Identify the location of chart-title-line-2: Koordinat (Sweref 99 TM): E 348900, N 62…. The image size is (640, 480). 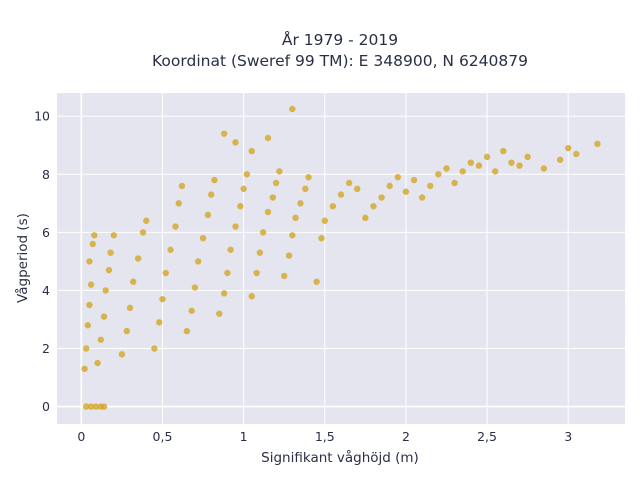
(340, 61).